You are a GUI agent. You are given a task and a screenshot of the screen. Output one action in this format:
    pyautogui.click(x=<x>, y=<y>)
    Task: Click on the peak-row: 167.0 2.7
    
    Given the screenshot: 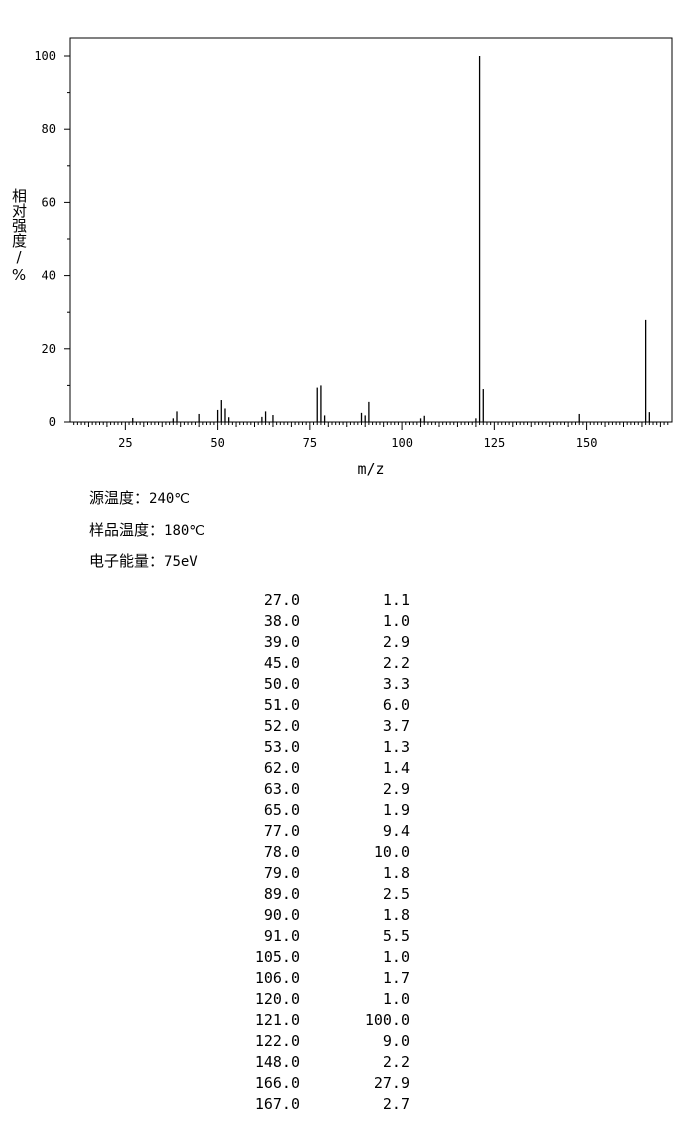 What is the action you would take?
    pyautogui.click(x=325, y=1104)
    